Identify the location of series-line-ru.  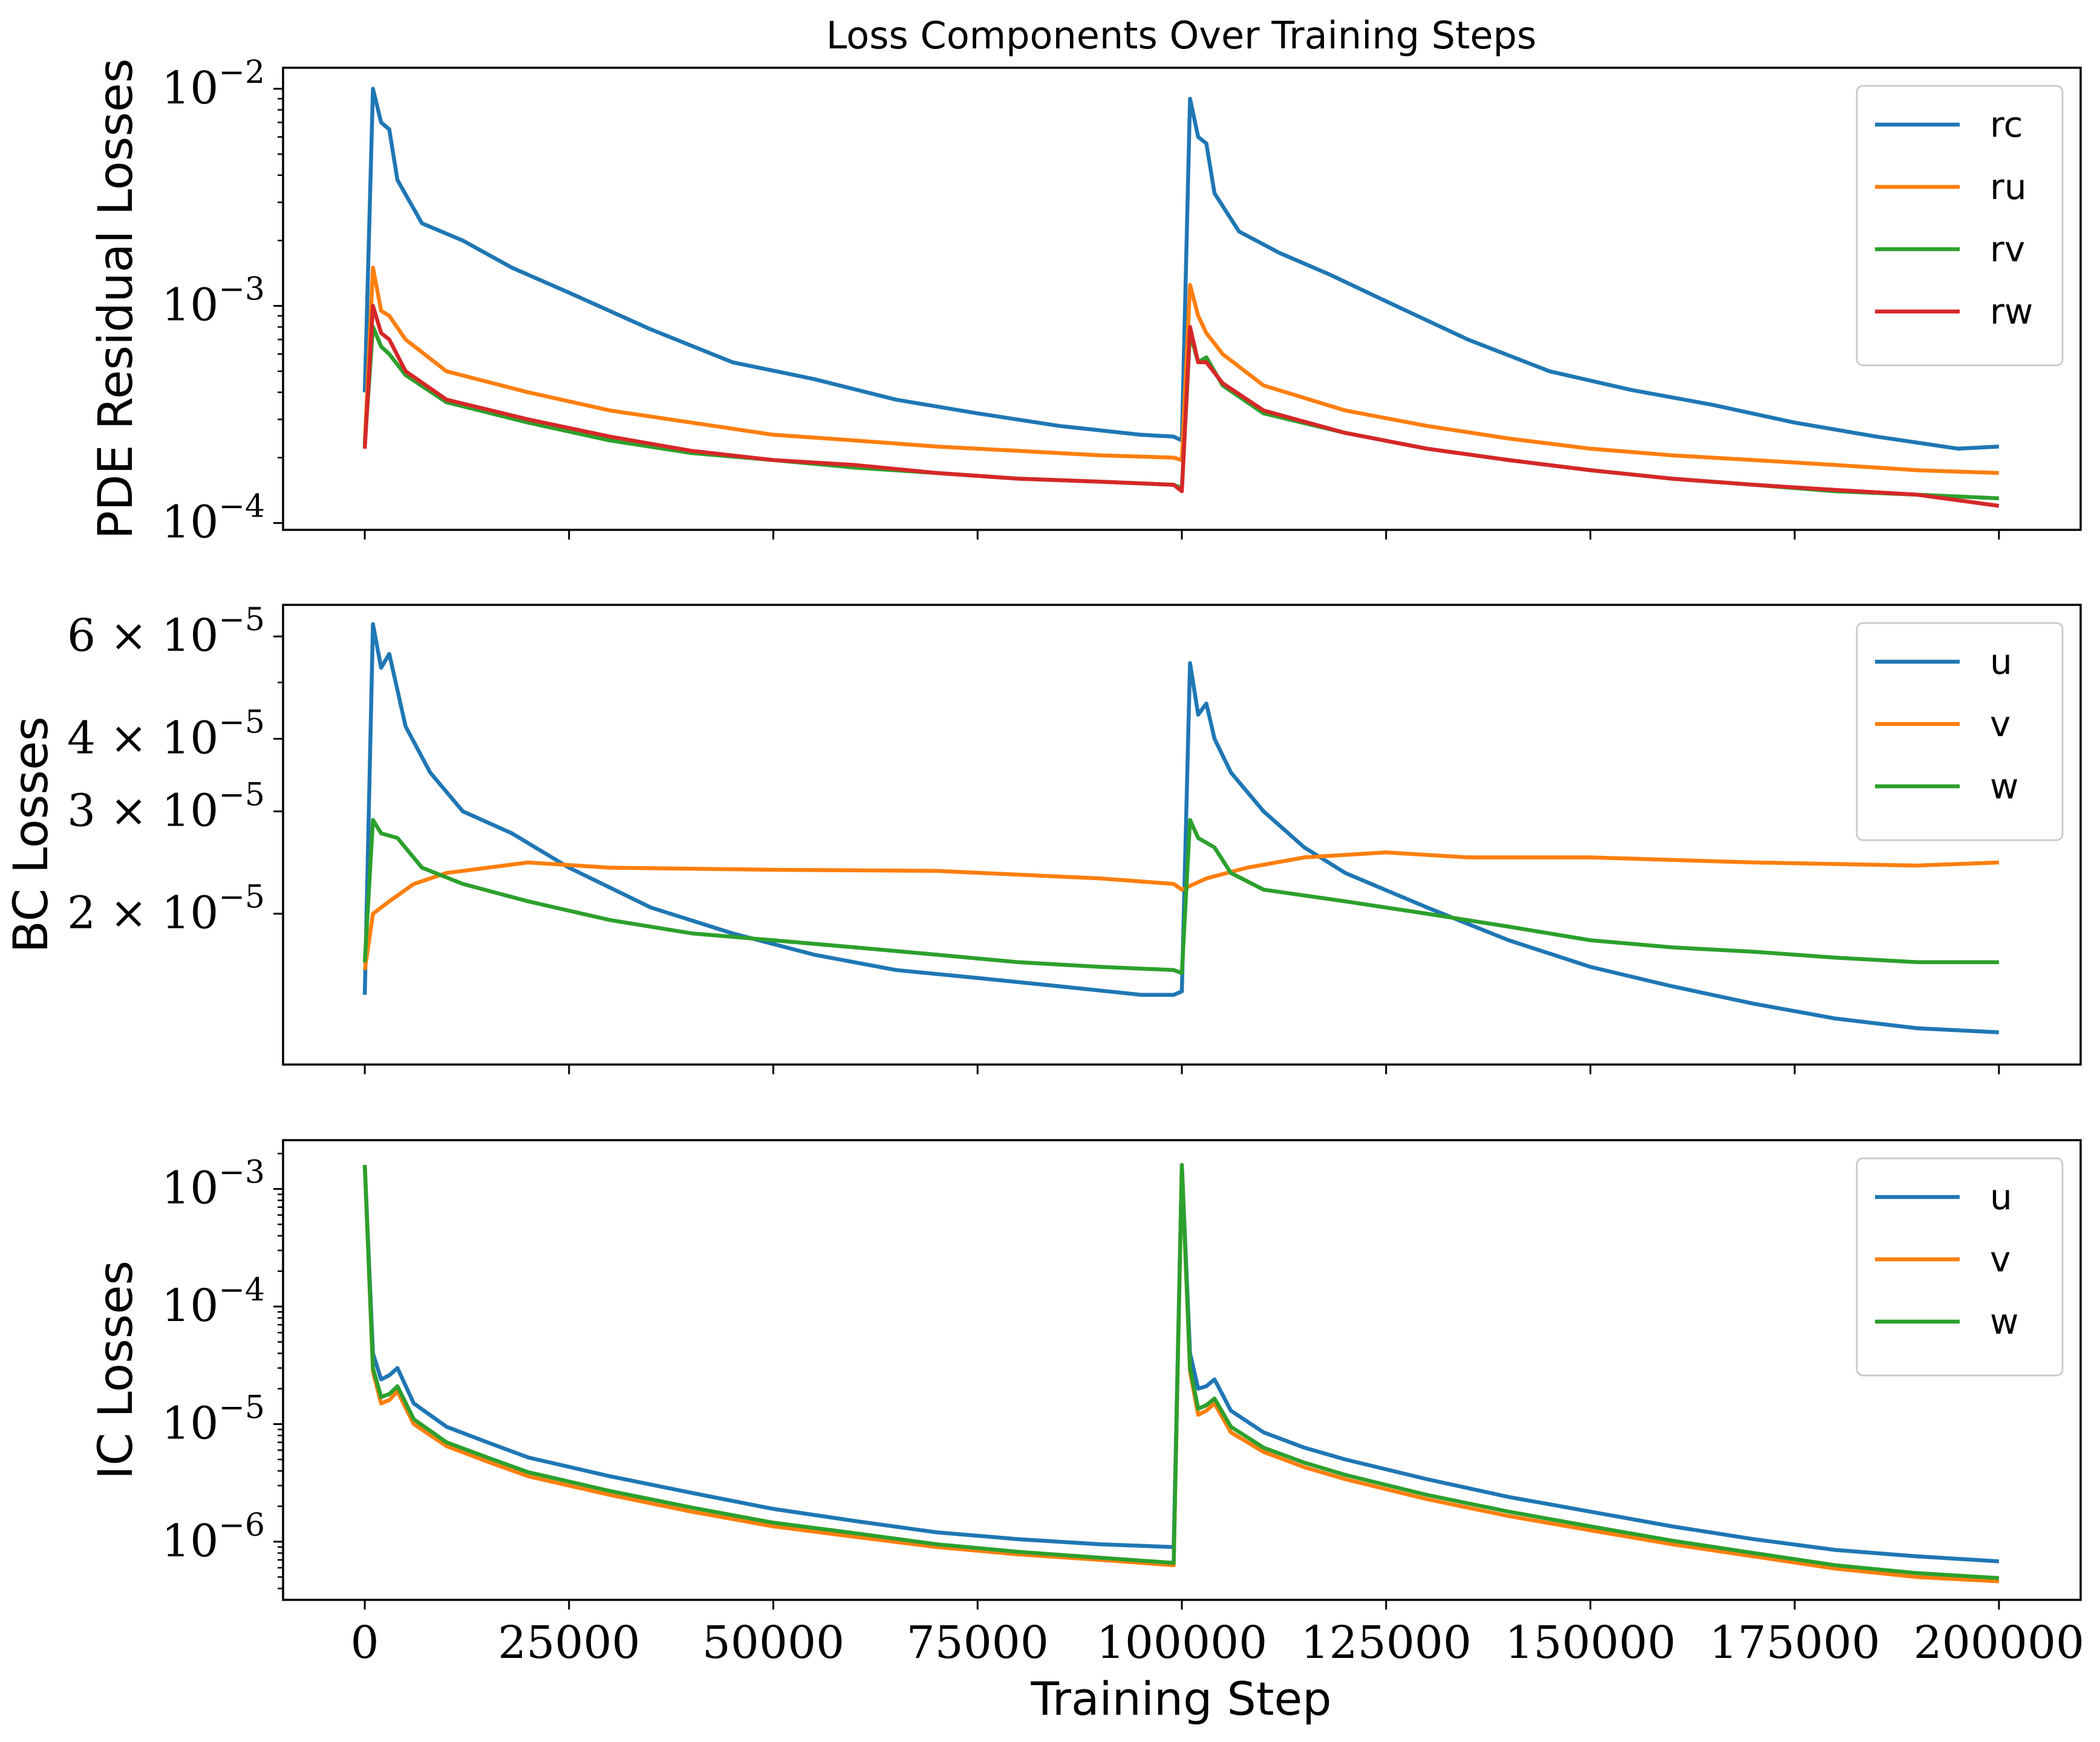
(1181, 370).